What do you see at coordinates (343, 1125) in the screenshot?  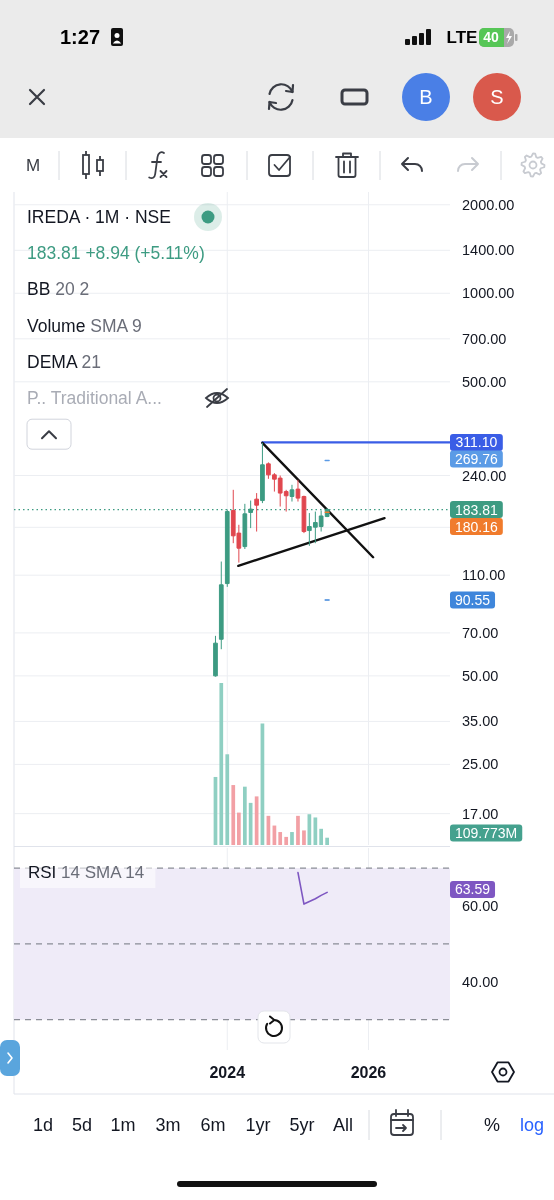 I see `text: All` at bounding box center [343, 1125].